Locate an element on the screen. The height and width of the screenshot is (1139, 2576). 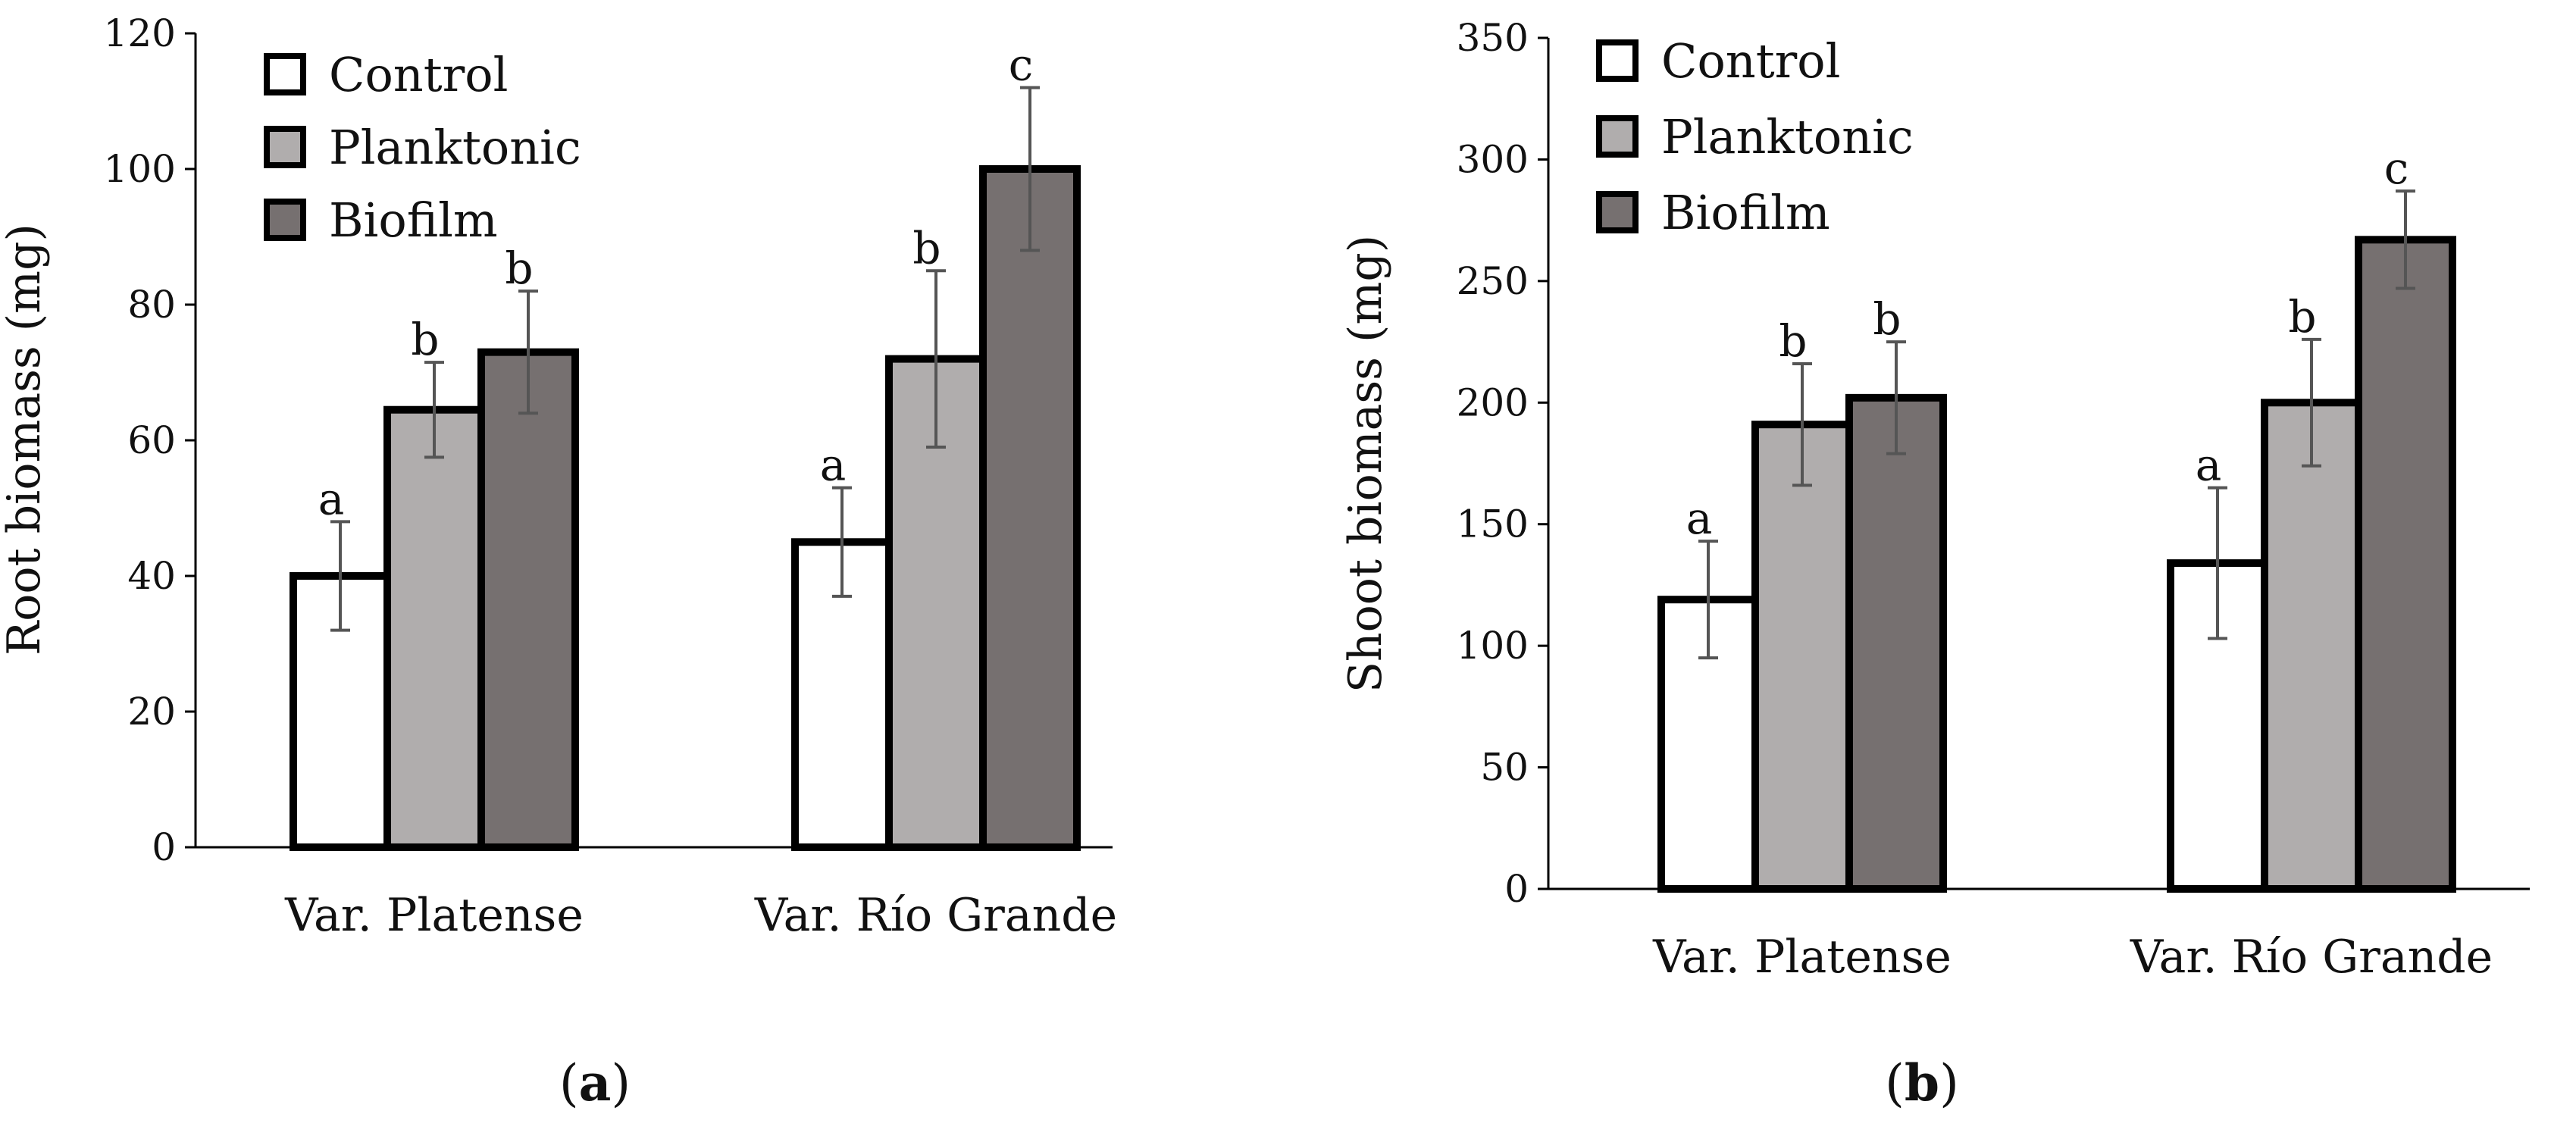
panel-label: (b) is located at coordinates (1922, 1082).